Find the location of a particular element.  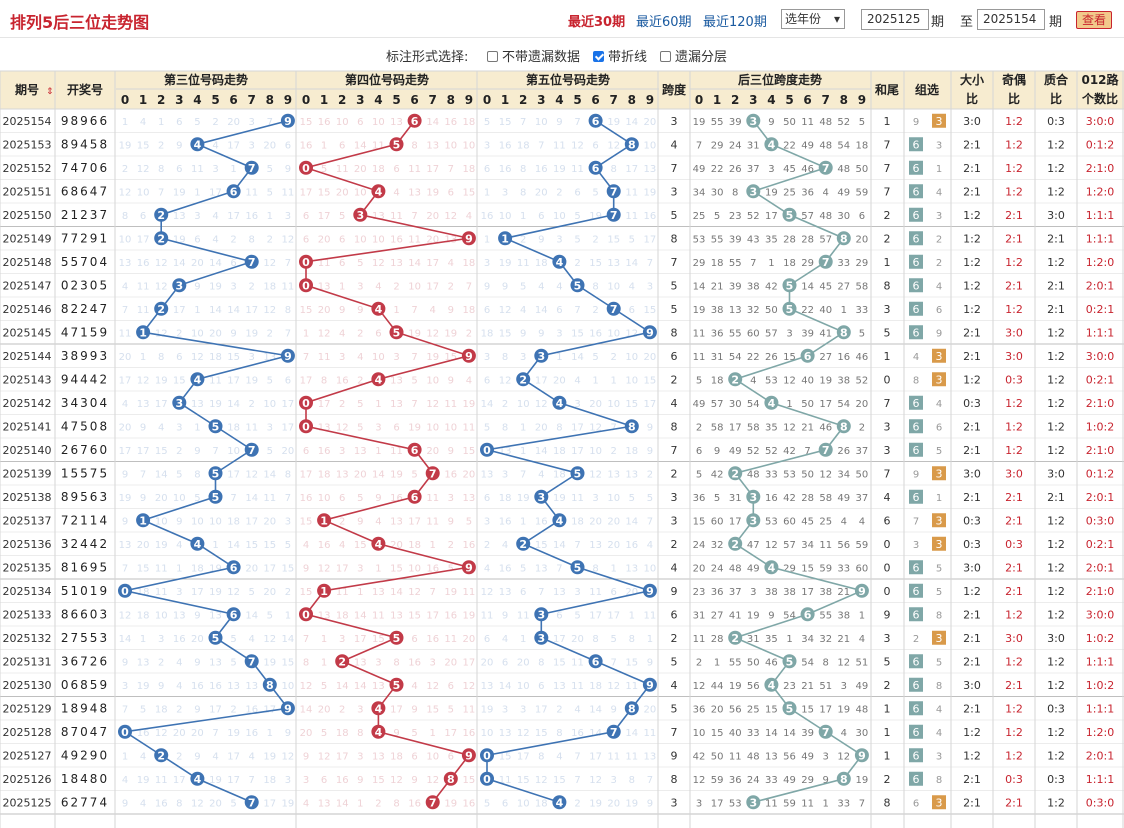

span-omission-cell: 30 is located at coordinates (735, 404).